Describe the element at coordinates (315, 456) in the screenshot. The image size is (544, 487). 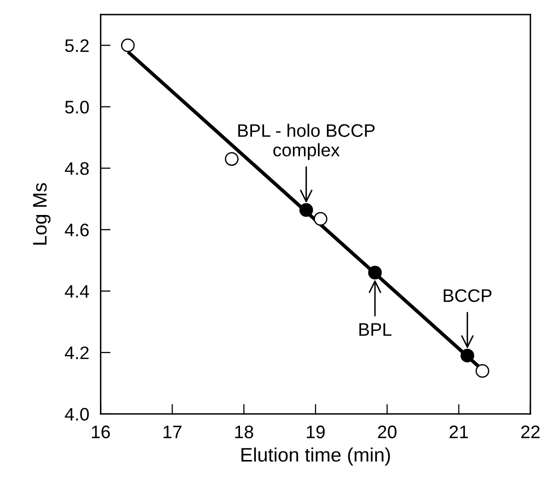
I see `x-axis-title: Elution time (min)` at that location.